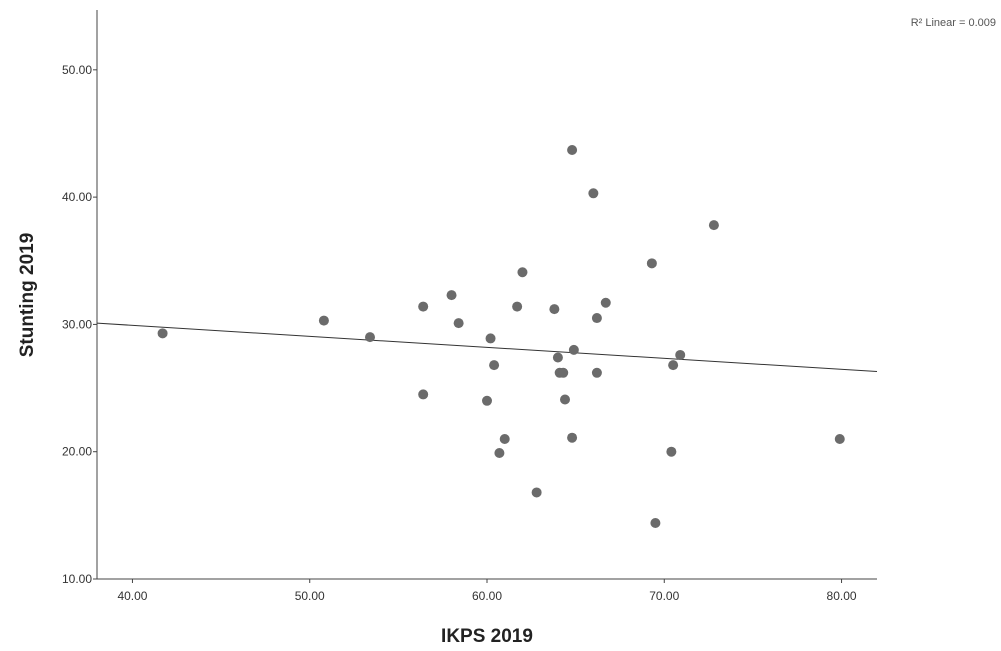 The height and width of the screenshot is (651, 1001). I want to click on x-ticks: 40.00 50.00 60.00 70.00 80.00, so click(486, 591).